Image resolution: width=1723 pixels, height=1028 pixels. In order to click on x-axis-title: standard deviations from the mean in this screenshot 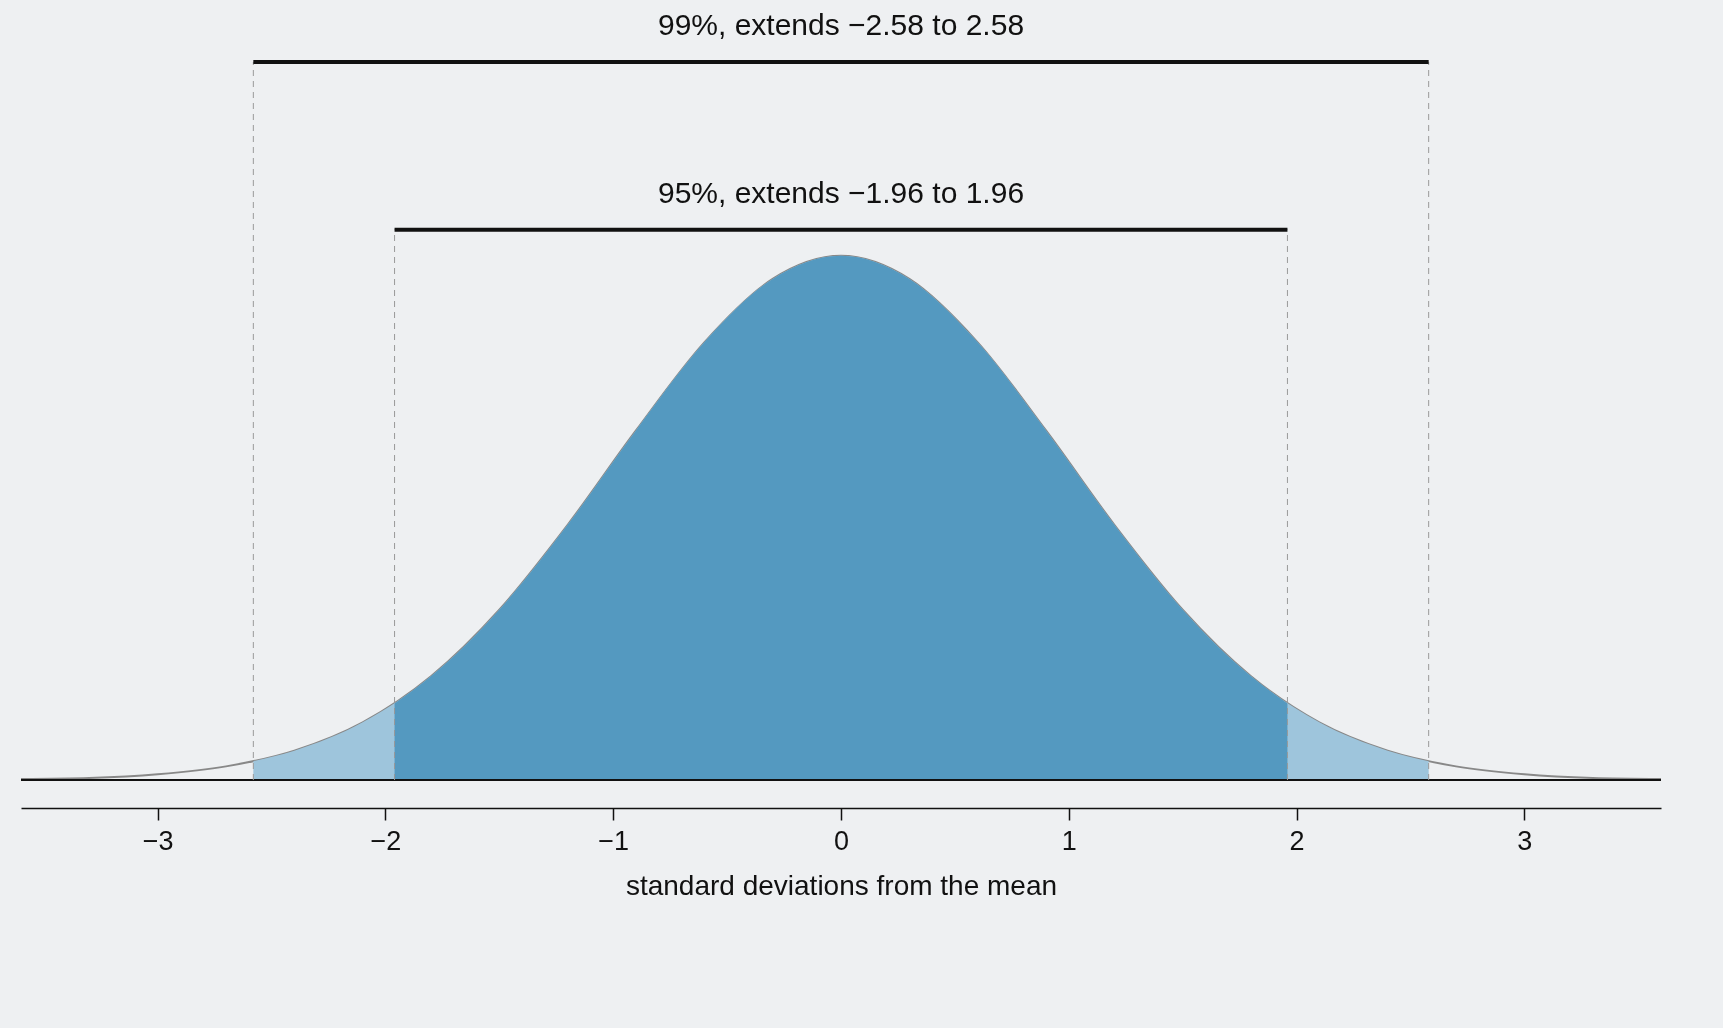, I will do `click(841, 885)`.